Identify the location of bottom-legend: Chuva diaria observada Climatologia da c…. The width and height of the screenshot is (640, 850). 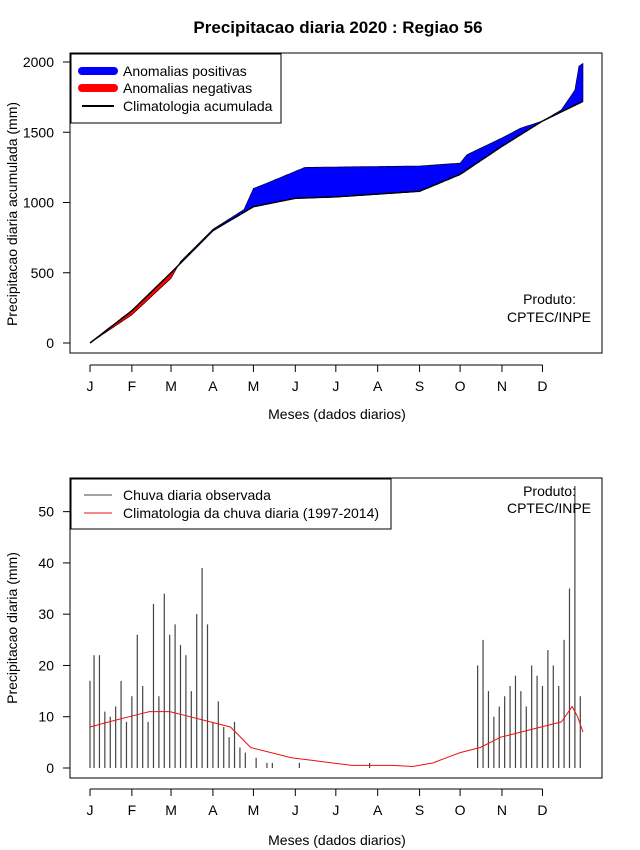
(231, 504).